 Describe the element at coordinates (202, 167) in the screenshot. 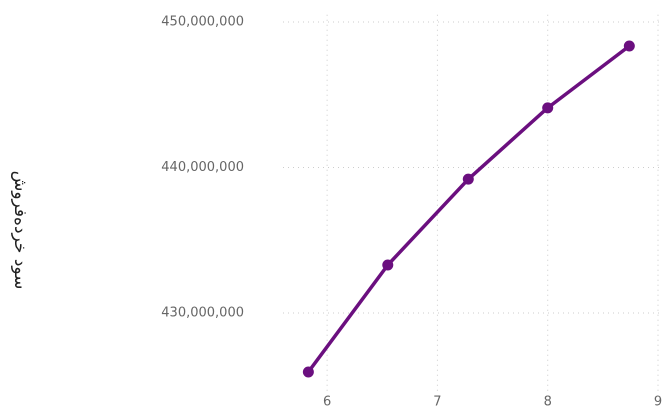

I see `y-tick-label: 440,000,000` at that location.